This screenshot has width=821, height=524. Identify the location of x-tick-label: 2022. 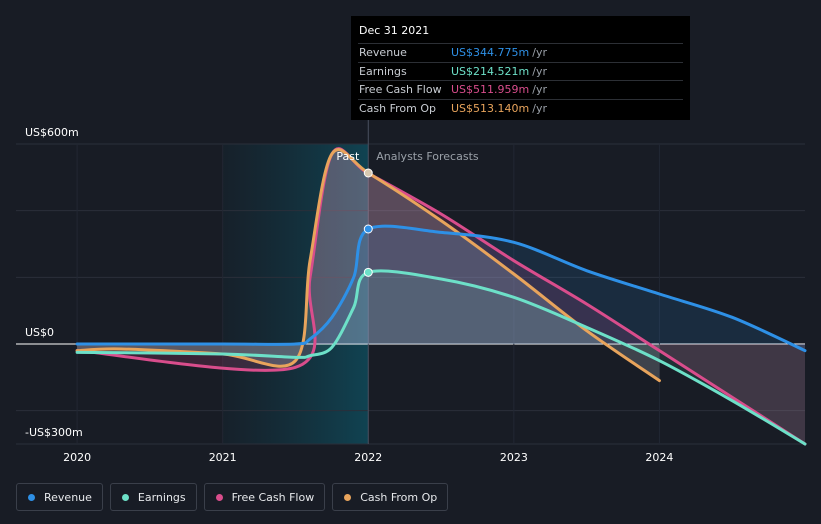
(368, 457).